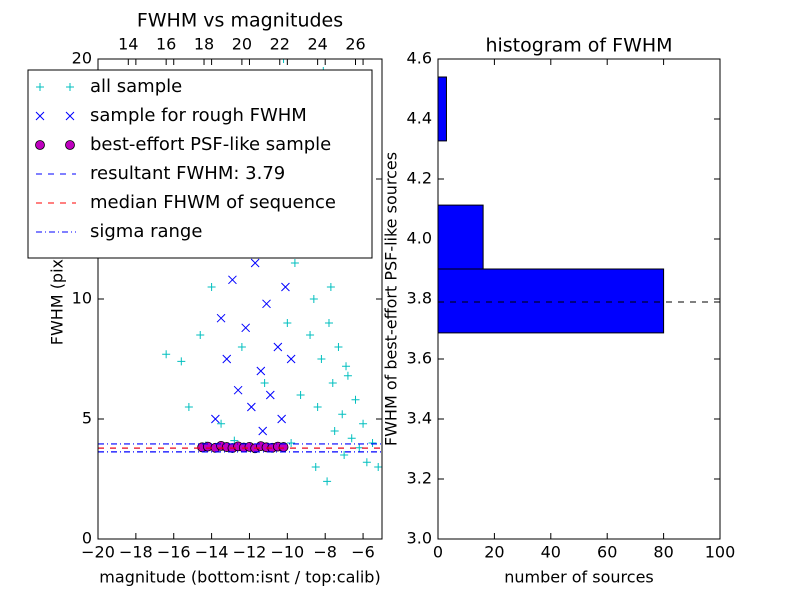 The width and height of the screenshot is (800, 600). What do you see at coordinates (87, 418) in the screenshot?
I see `y-tick-label: 5` at bounding box center [87, 418].